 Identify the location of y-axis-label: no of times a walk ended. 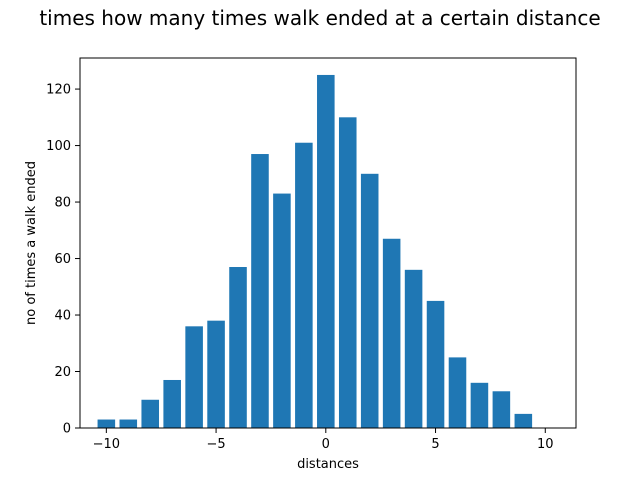
(31, 243).